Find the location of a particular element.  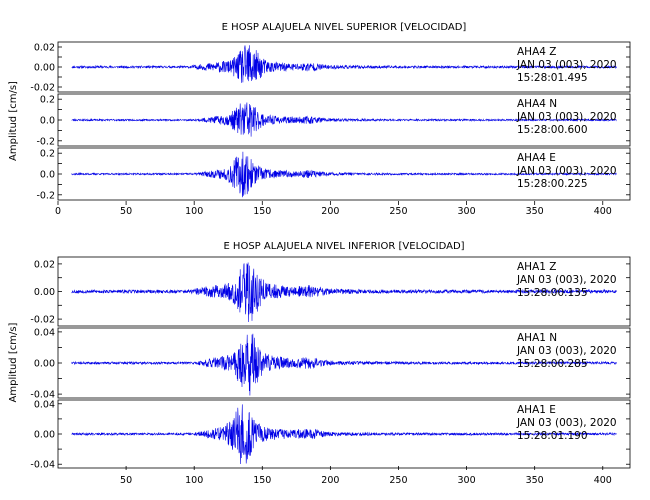

record-time: 15:28:00.285 is located at coordinates (552, 364).